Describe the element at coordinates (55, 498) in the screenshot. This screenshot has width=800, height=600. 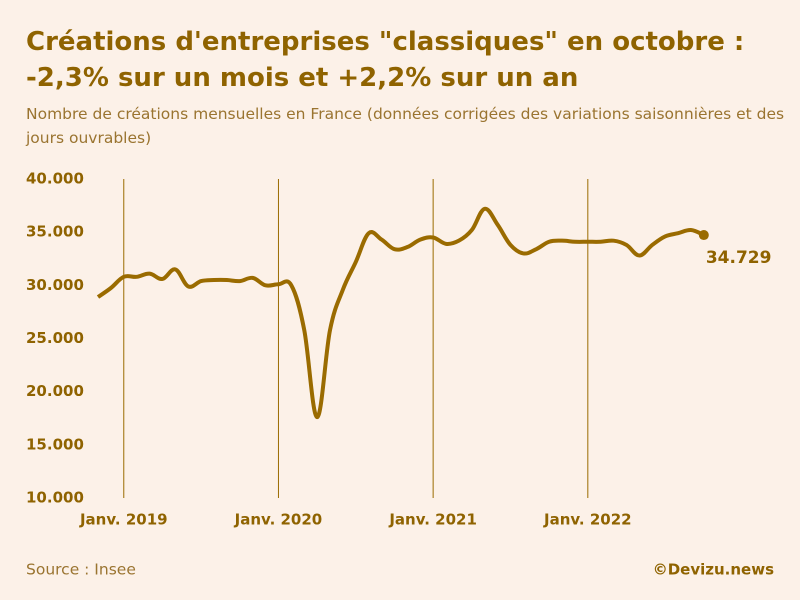
I see `y-tick-label: 10.000` at that location.